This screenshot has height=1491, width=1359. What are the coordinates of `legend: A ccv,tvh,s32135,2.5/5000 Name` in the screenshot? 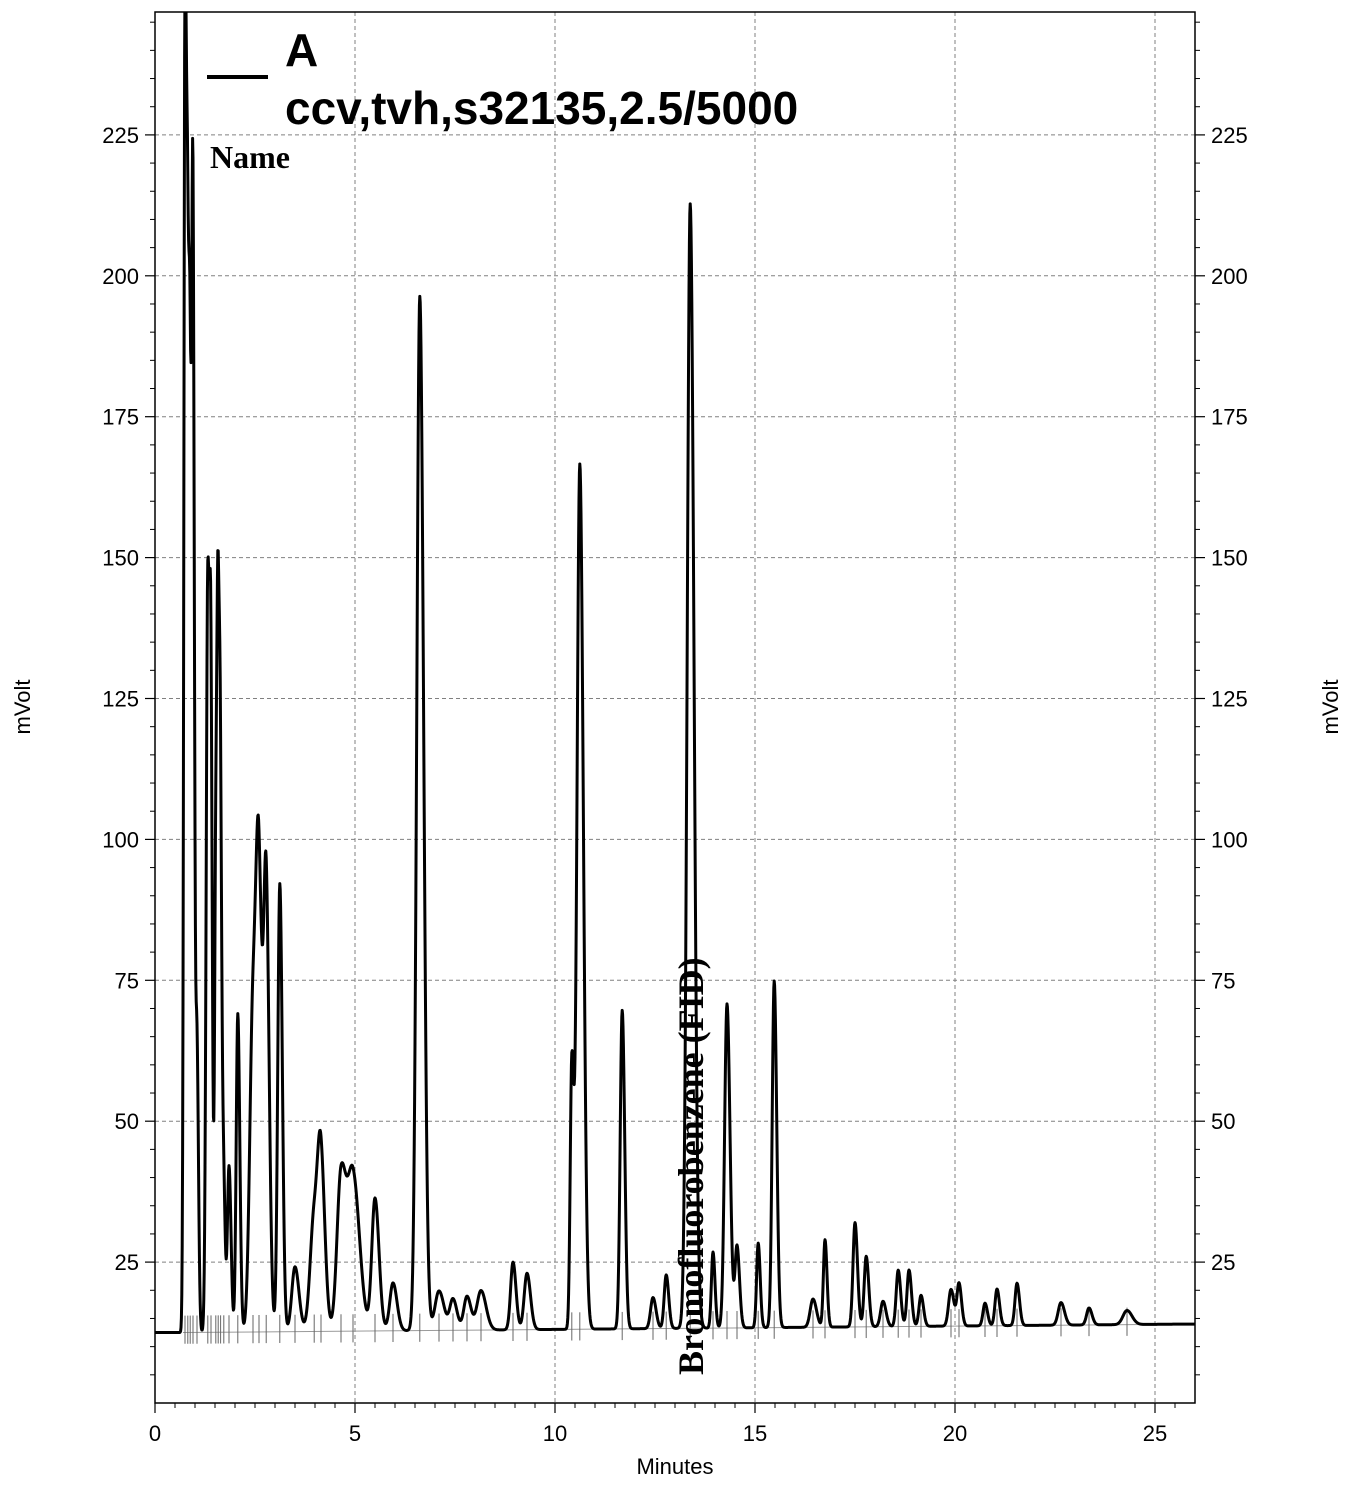 It's located at (502, 99).